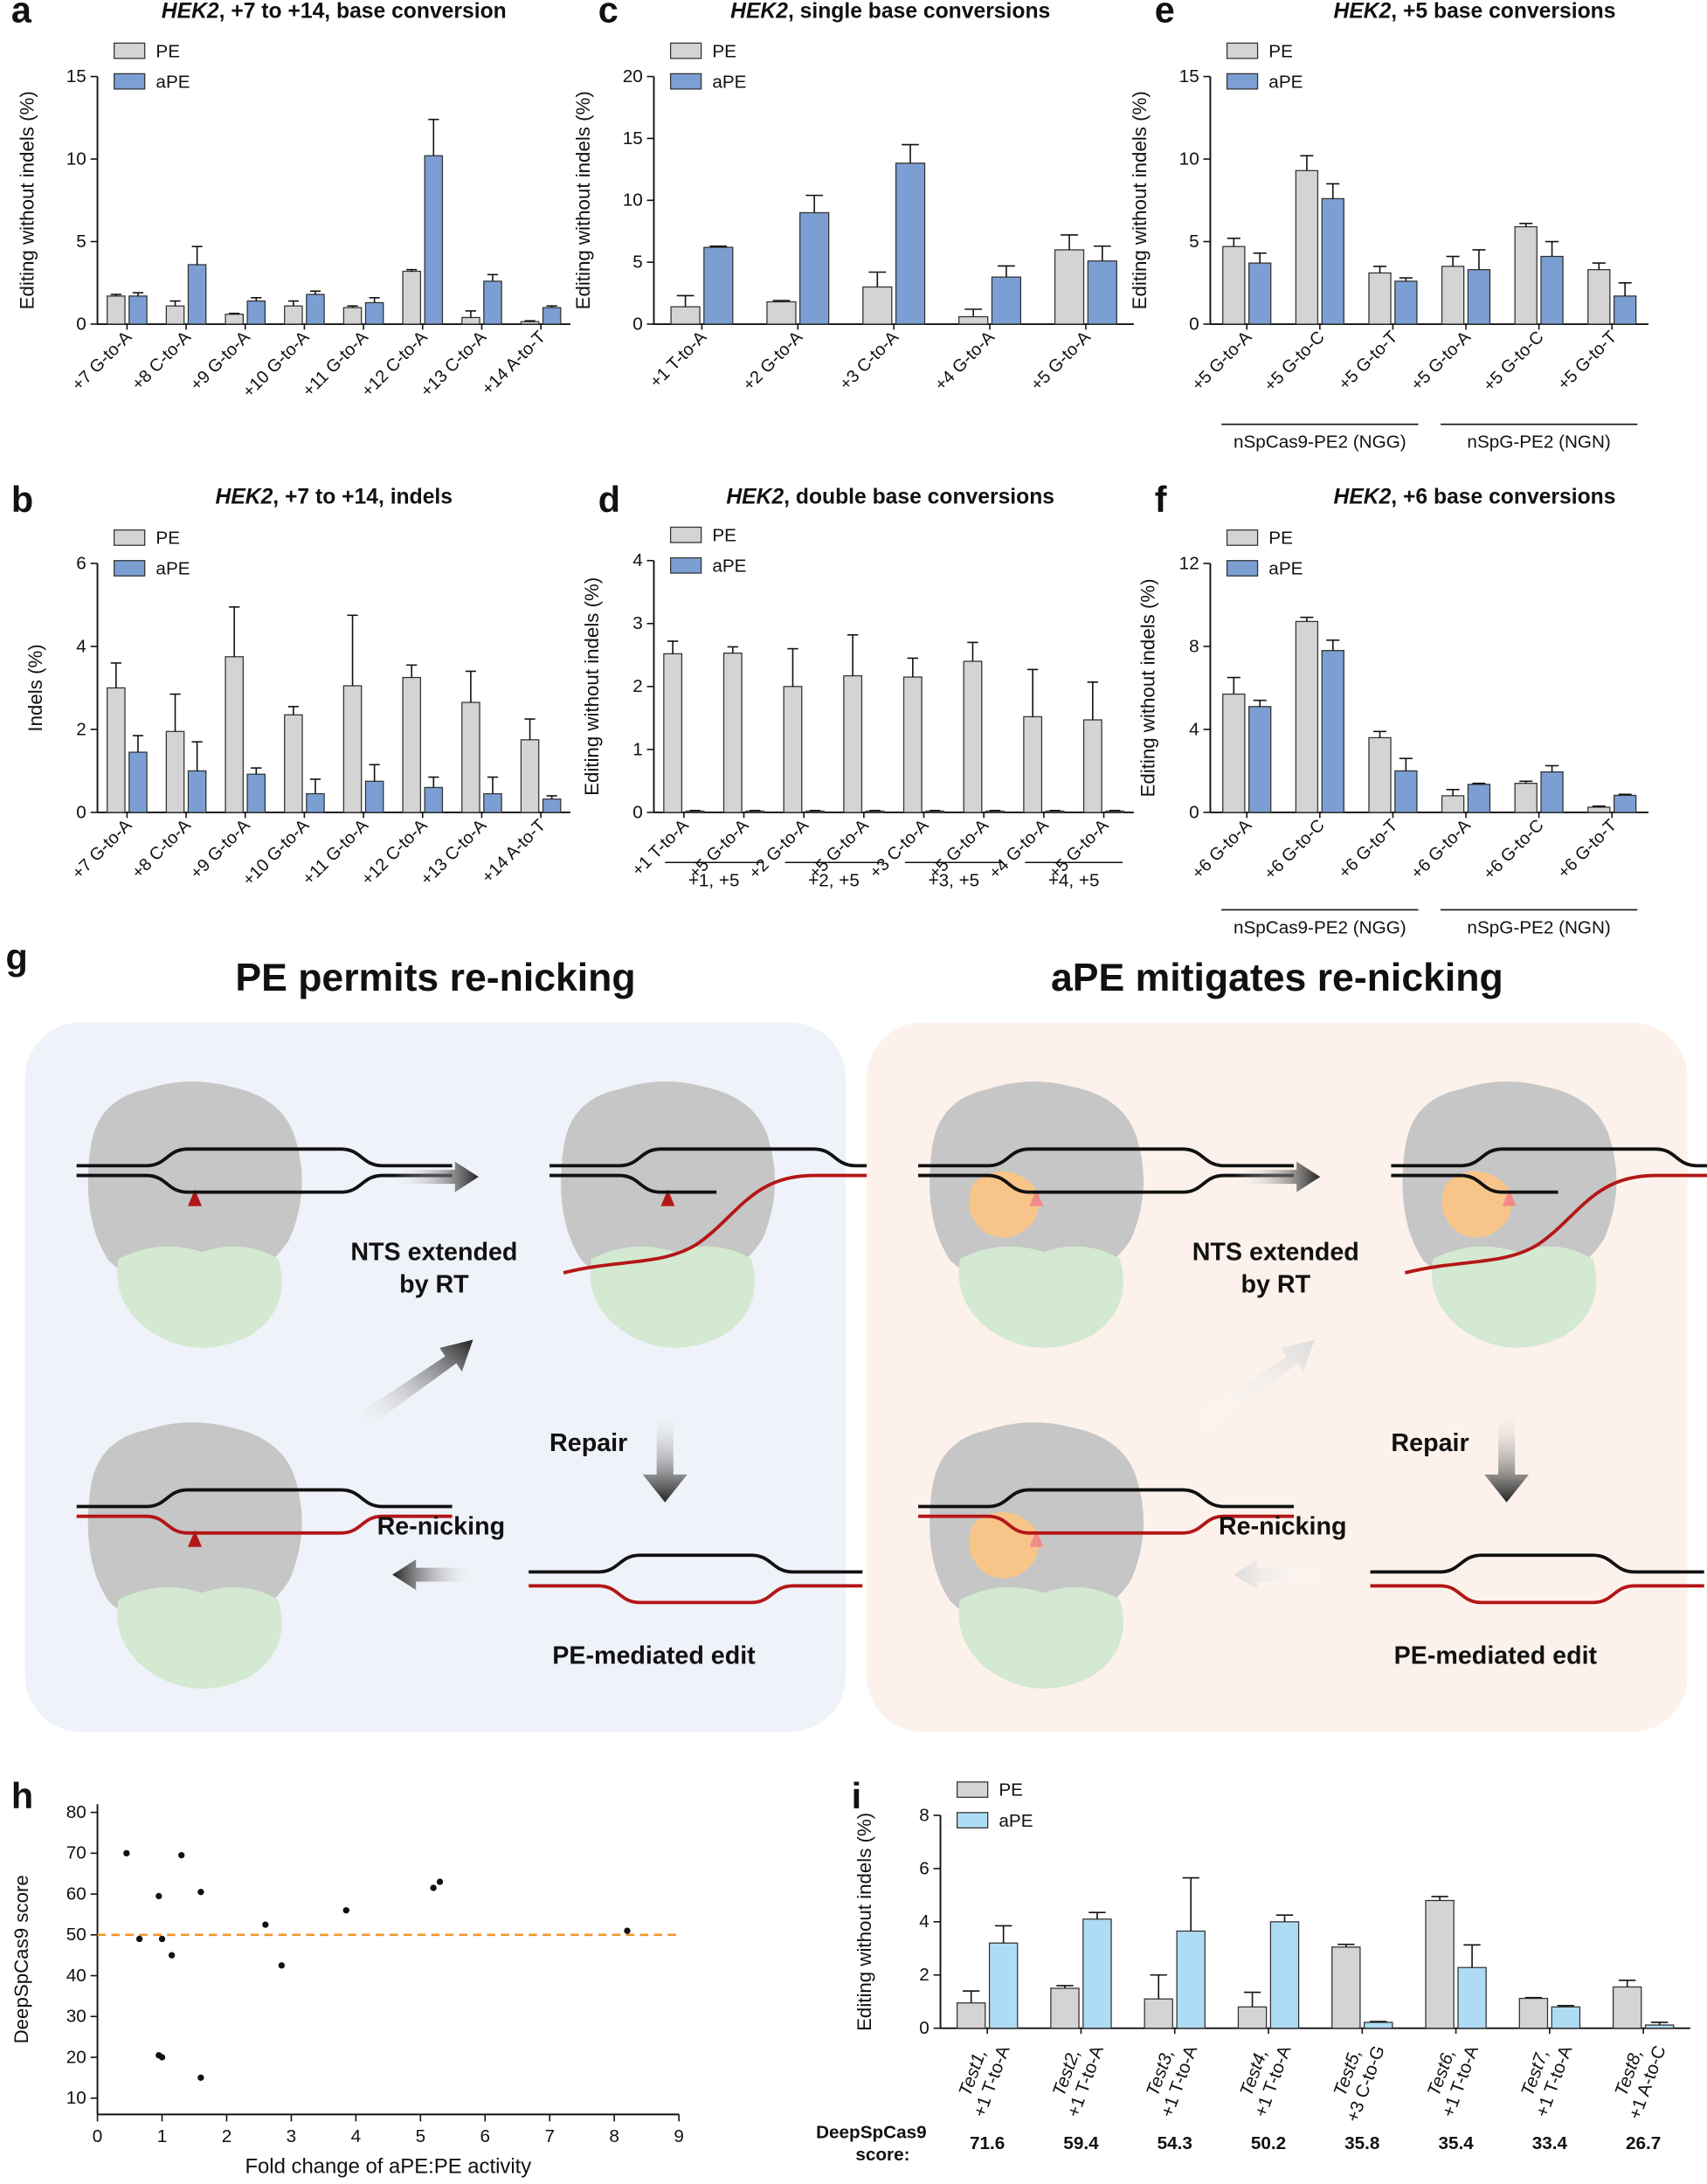 This screenshot has width=1707, height=2184. Describe the element at coordinates (441, 1526) in the screenshot. I see `scheme-label: Re-nicking` at that location.